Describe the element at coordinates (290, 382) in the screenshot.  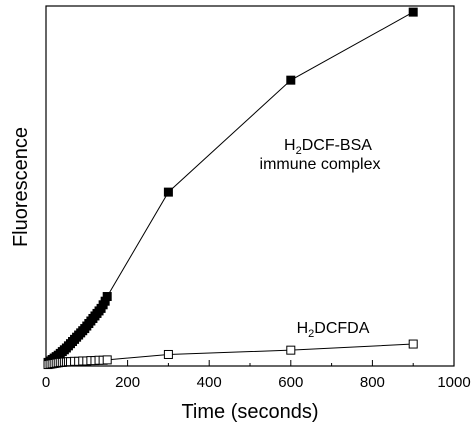
I see `x-tick-label: 600` at that location.